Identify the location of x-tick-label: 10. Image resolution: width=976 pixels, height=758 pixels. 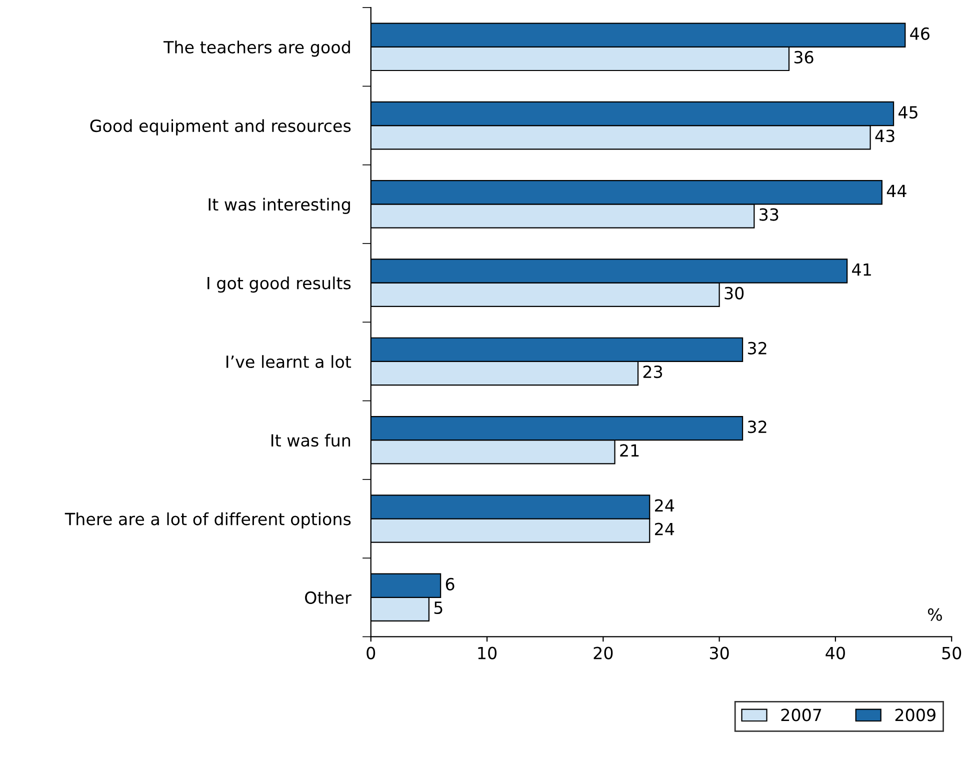
(487, 653).